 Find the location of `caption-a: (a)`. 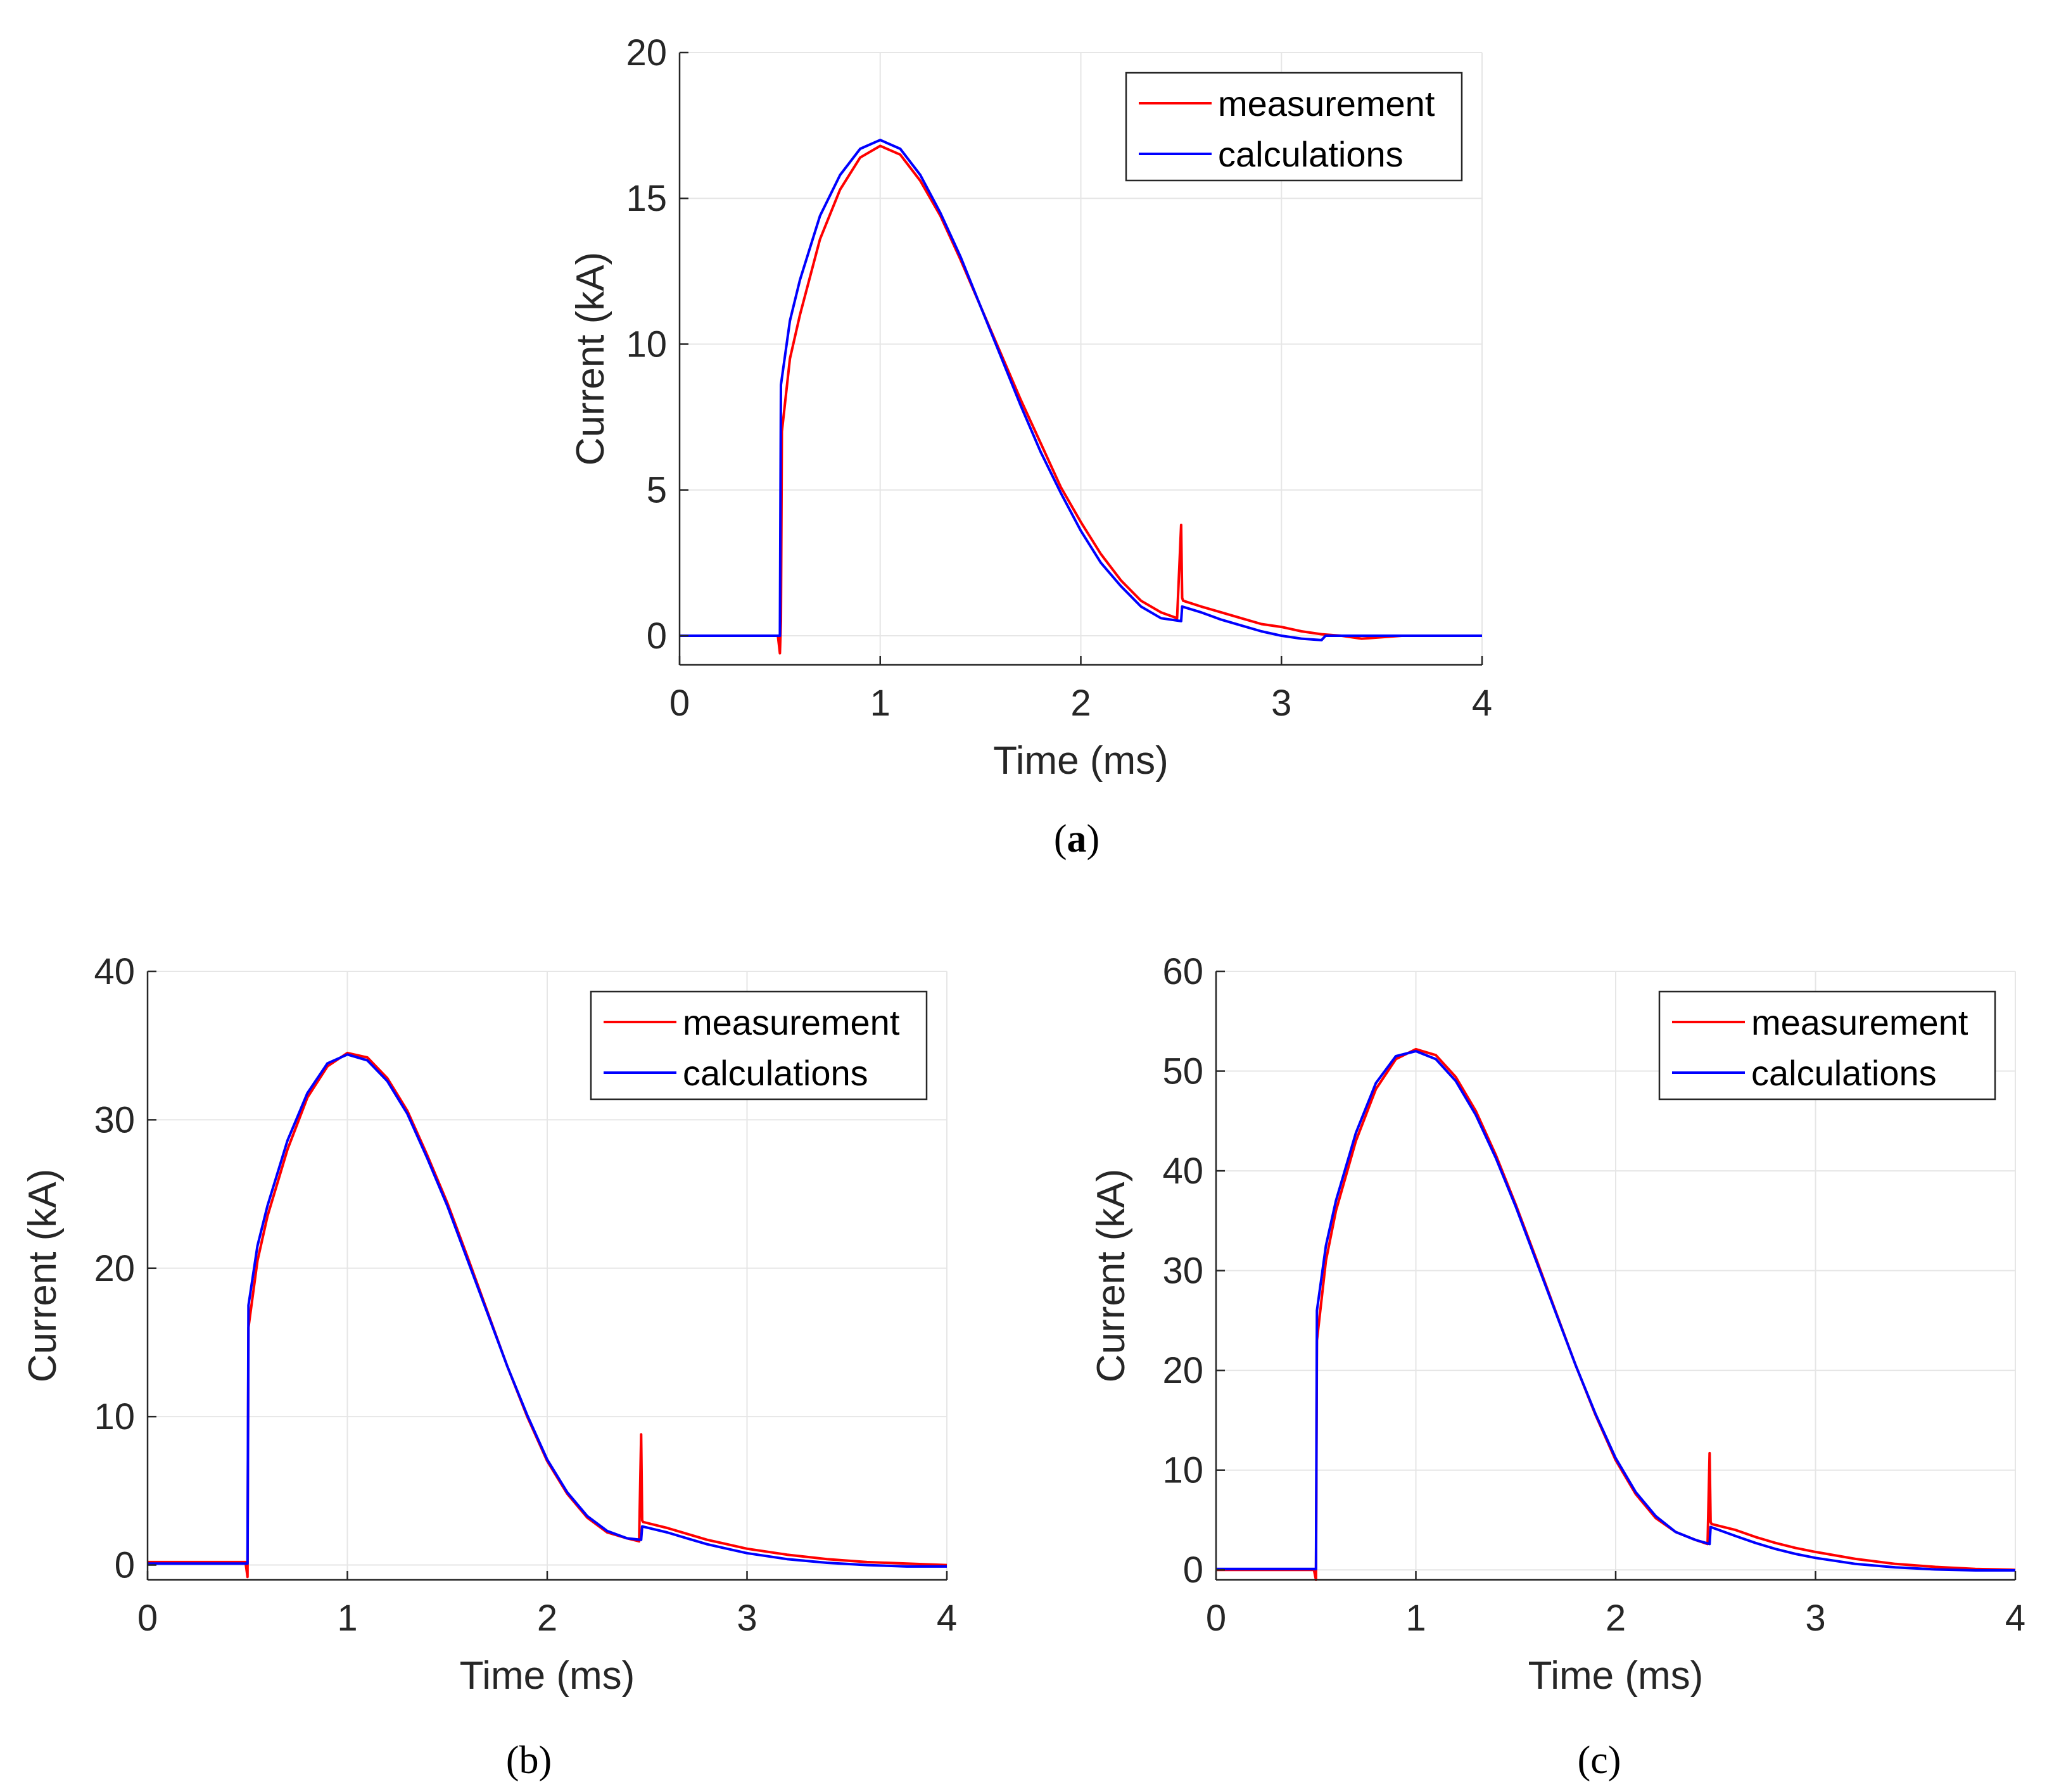

caption-a: (a) is located at coordinates (1077, 839).